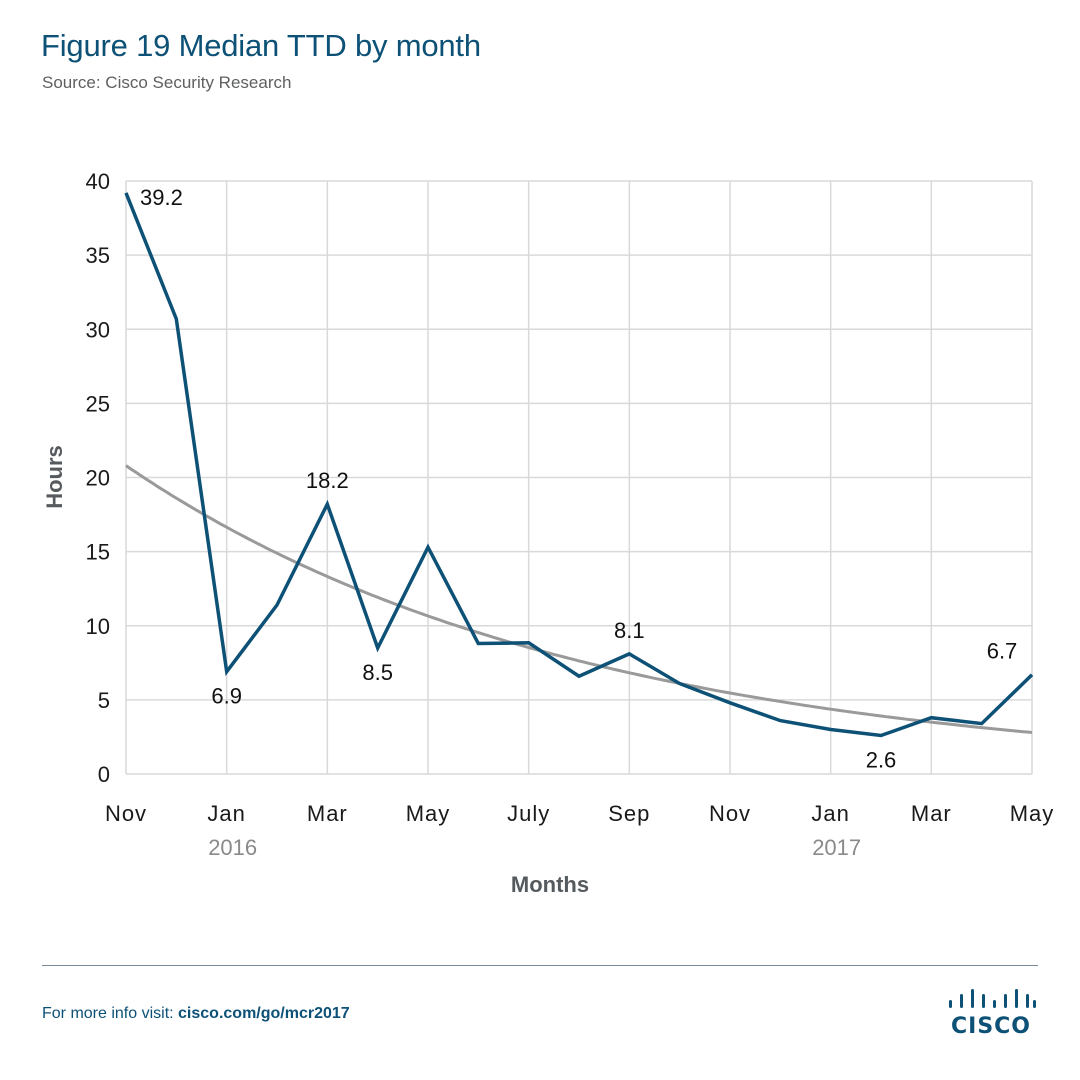 The width and height of the screenshot is (1080, 1080). Describe the element at coordinates (528, 813) in the screenshot. I see `x-tick-label: July` at that location.